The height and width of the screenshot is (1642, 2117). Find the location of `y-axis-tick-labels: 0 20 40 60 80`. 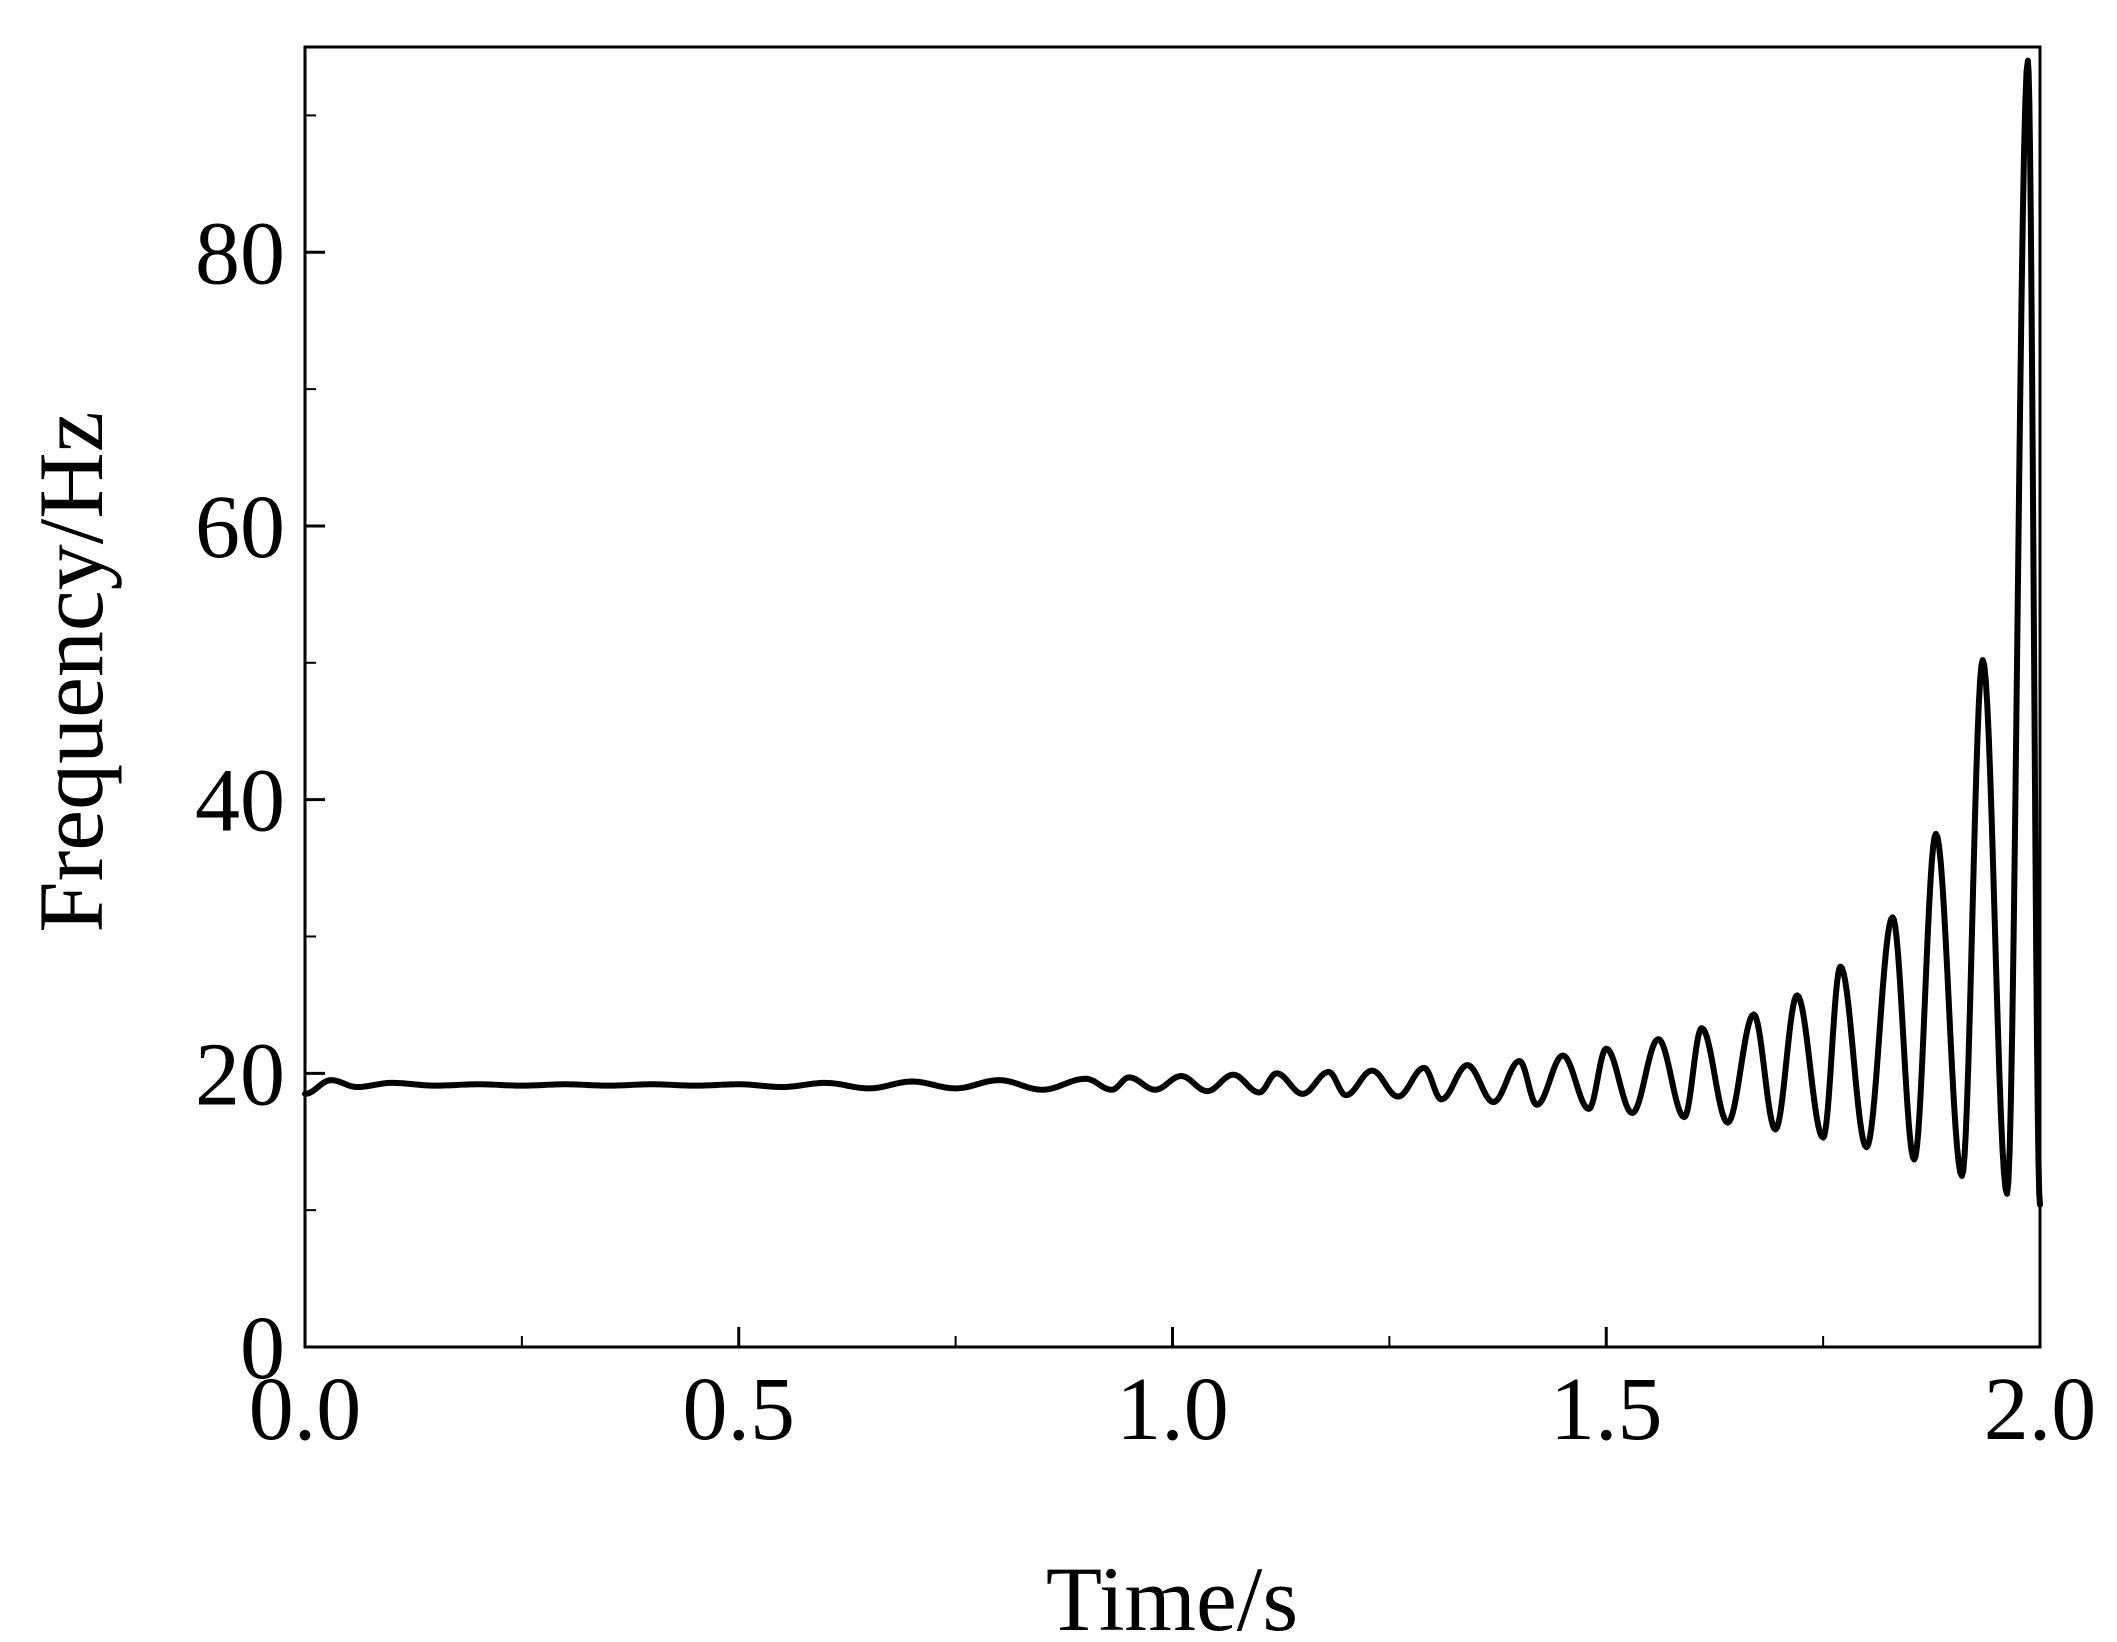

y-axis-tick-labels: 0 20 40 60 80 is located at coordinates (240, 801).